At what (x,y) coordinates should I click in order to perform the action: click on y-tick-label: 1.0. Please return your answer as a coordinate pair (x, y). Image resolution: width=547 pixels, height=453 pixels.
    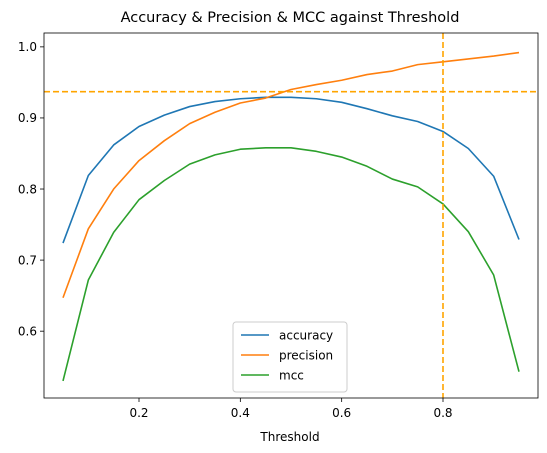
    Looking at the image, I should click on (27, 47).